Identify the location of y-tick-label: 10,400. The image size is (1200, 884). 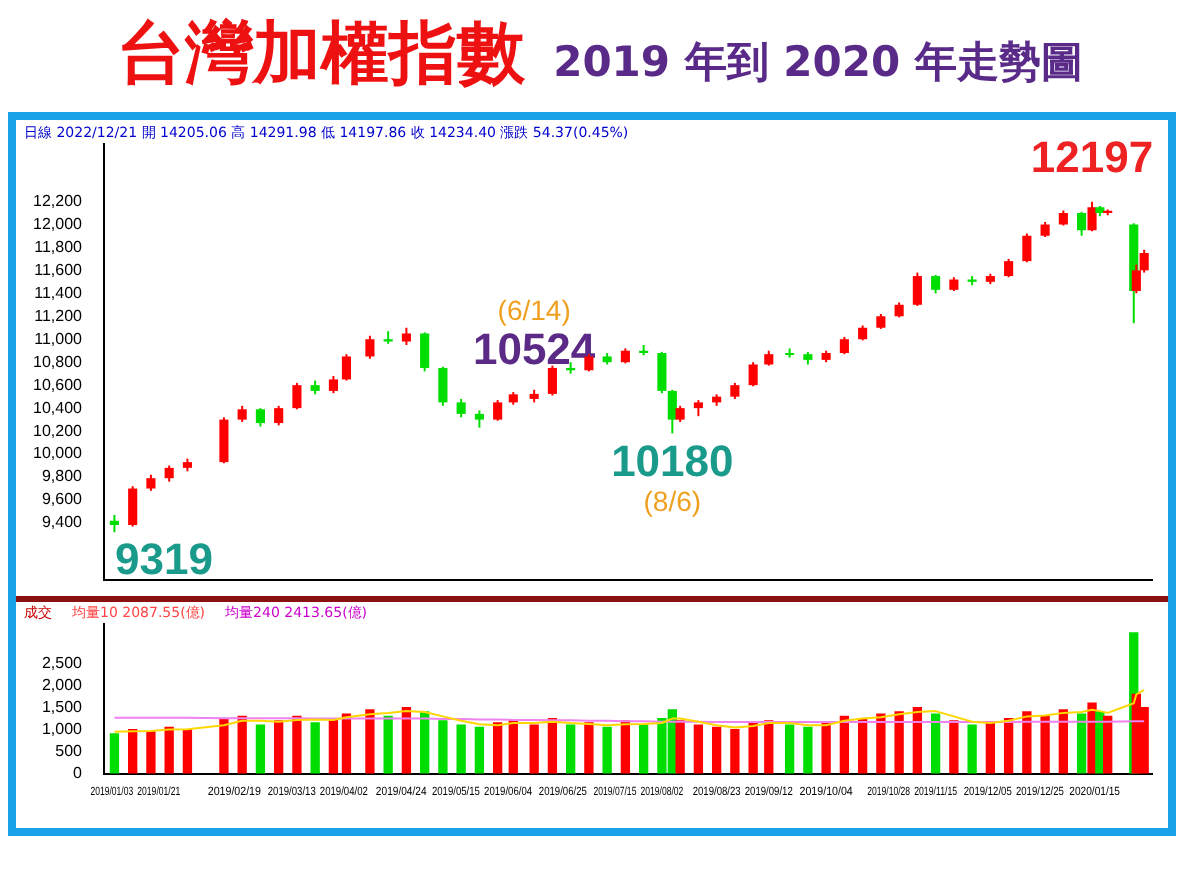
(58, 407).